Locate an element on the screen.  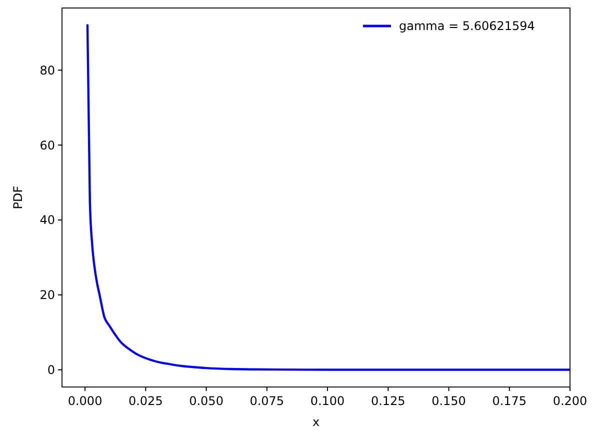
x-tick-label: 0.050 is located at coordinates (206, 401).